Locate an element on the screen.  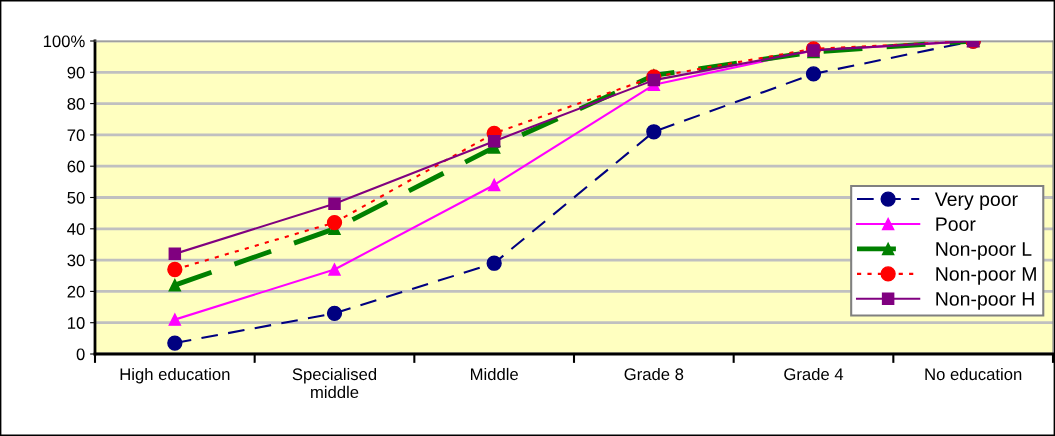
legend-label: Non-poor L is located at coordinates (984, 251).